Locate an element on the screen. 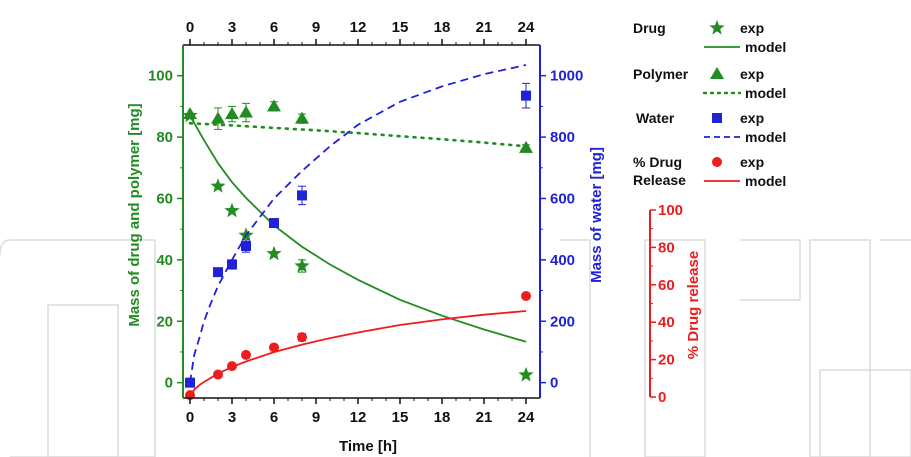 This screenshot has width=911, height=457. legend-group-label: Water is located at coordinates (655, 118).